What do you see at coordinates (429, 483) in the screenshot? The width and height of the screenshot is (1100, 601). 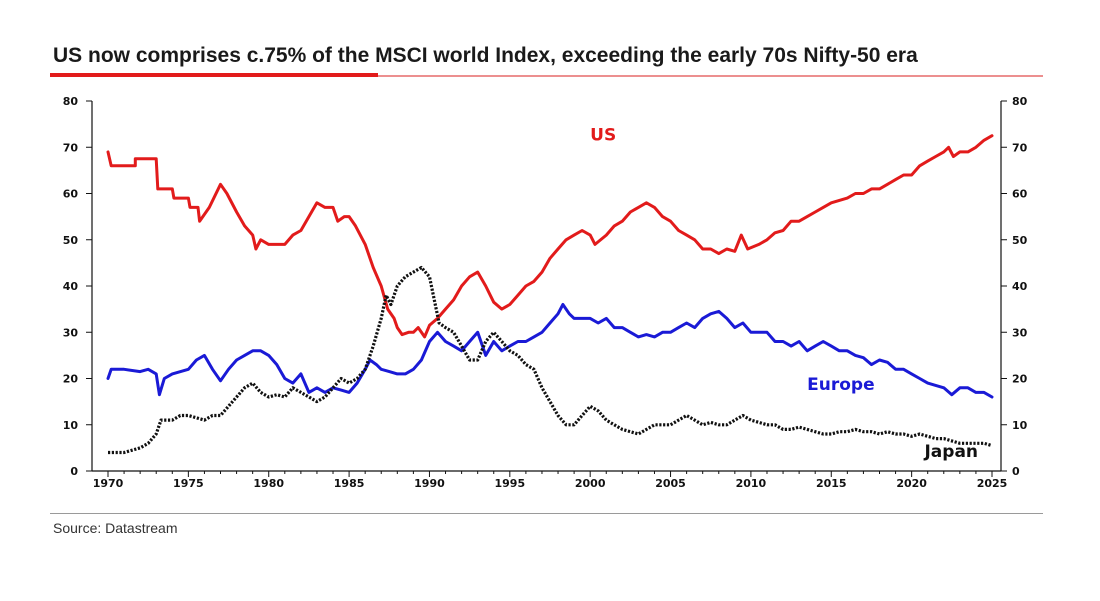 I see `x-tick-label: 1990` at bounding box center [429, 483].